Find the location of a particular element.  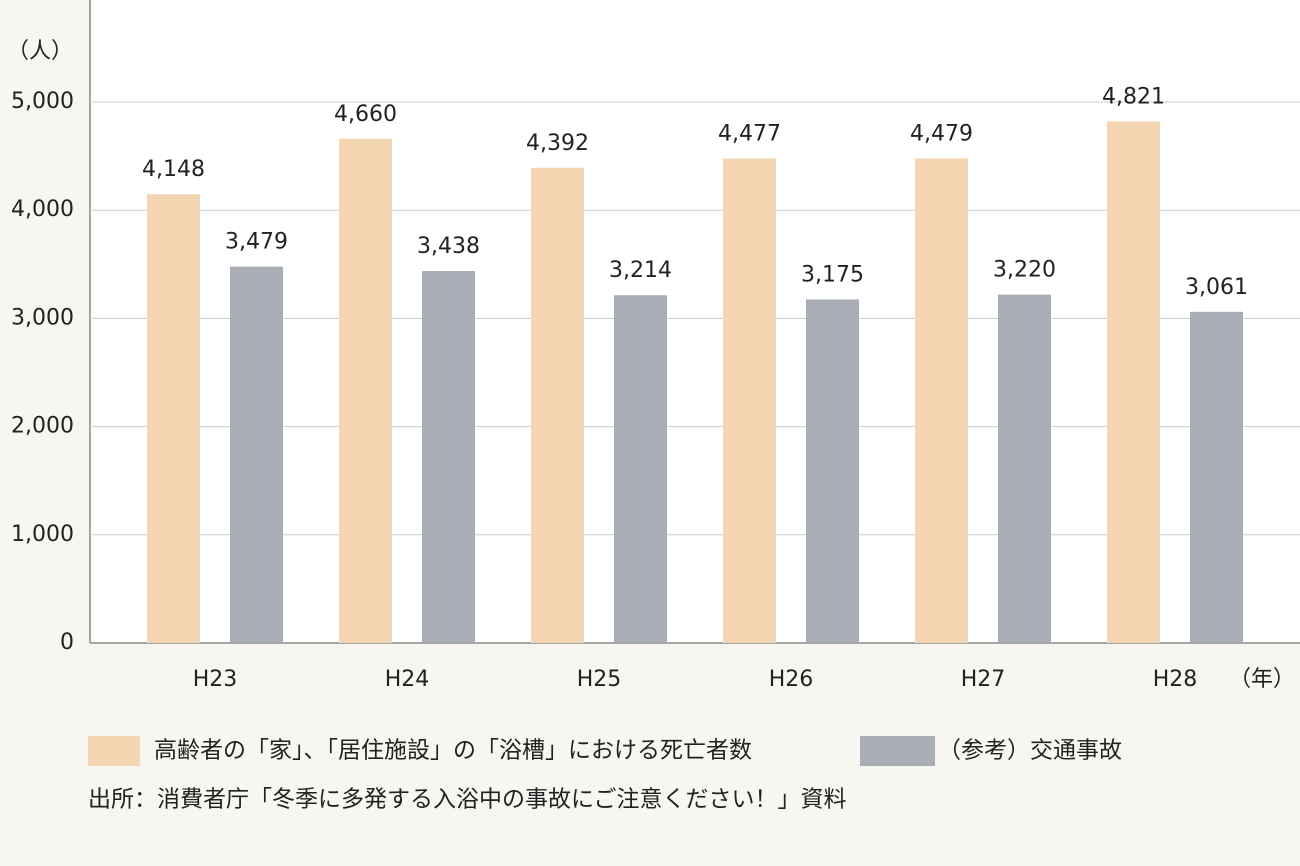

x-tick-label: H25 is located at coordinates (599, 679).